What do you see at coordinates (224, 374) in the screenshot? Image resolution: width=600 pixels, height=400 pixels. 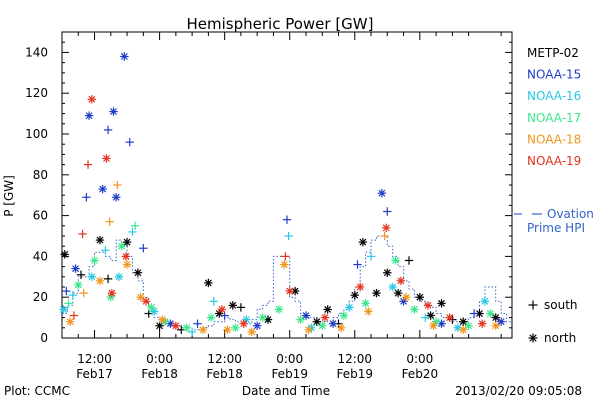 I see `x-tick-date: Feb18` at bounding box center [224, 374].